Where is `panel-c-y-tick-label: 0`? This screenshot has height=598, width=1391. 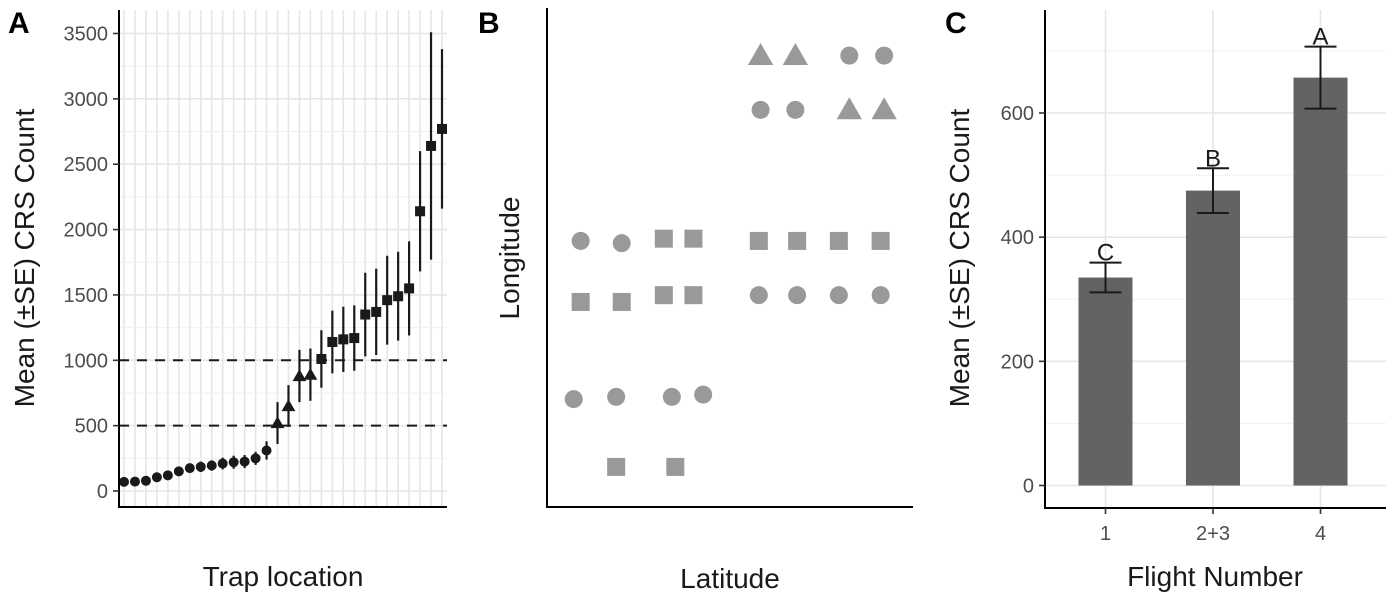
panel-c-y-tick-label: 0 is located at coordinates (1028, 487).